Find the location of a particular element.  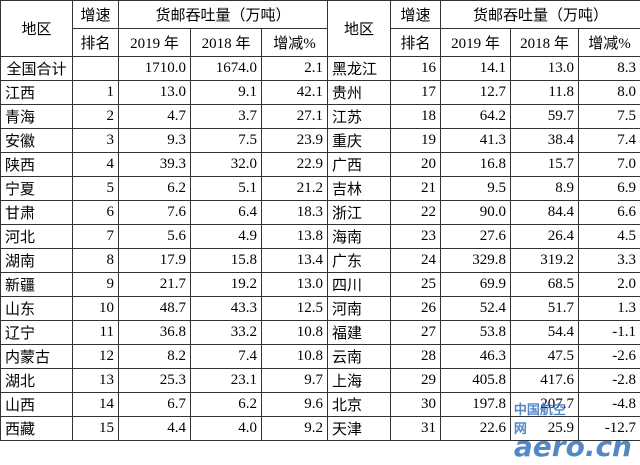

table-cell: 7.5 is located at coordinates (226, 140).